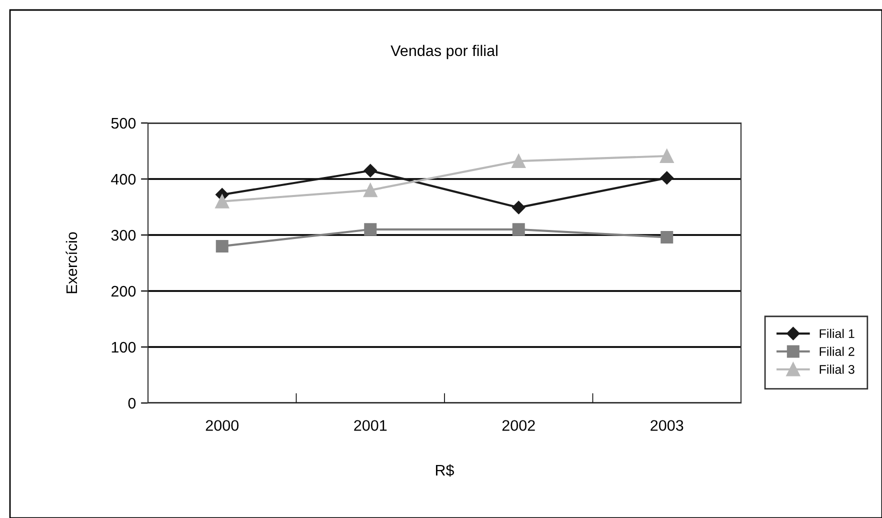 The image size is (882, 518). What do you see at coordinates (667, 425) in the screenshot?
I see `x-tick-label: 2003` at bounding box center [667, 425].